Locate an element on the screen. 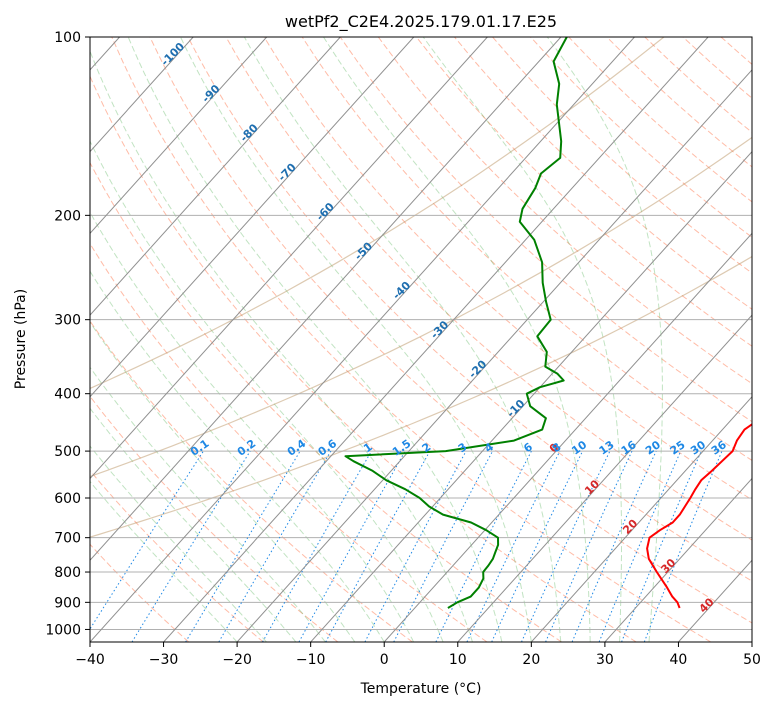 Image resolution: width=775 pixels, height=708 pixels. mixing-ratio-label: 6 is located at coordinates (528, 447).